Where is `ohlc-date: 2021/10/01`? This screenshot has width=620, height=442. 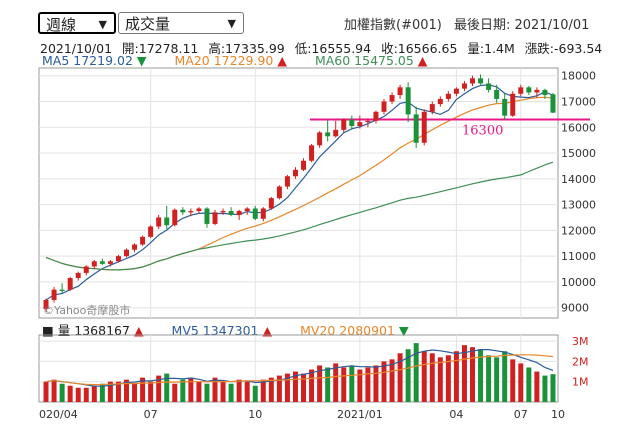
ohlc-date: 2021/10/01 is located at coordinates (76, 48).